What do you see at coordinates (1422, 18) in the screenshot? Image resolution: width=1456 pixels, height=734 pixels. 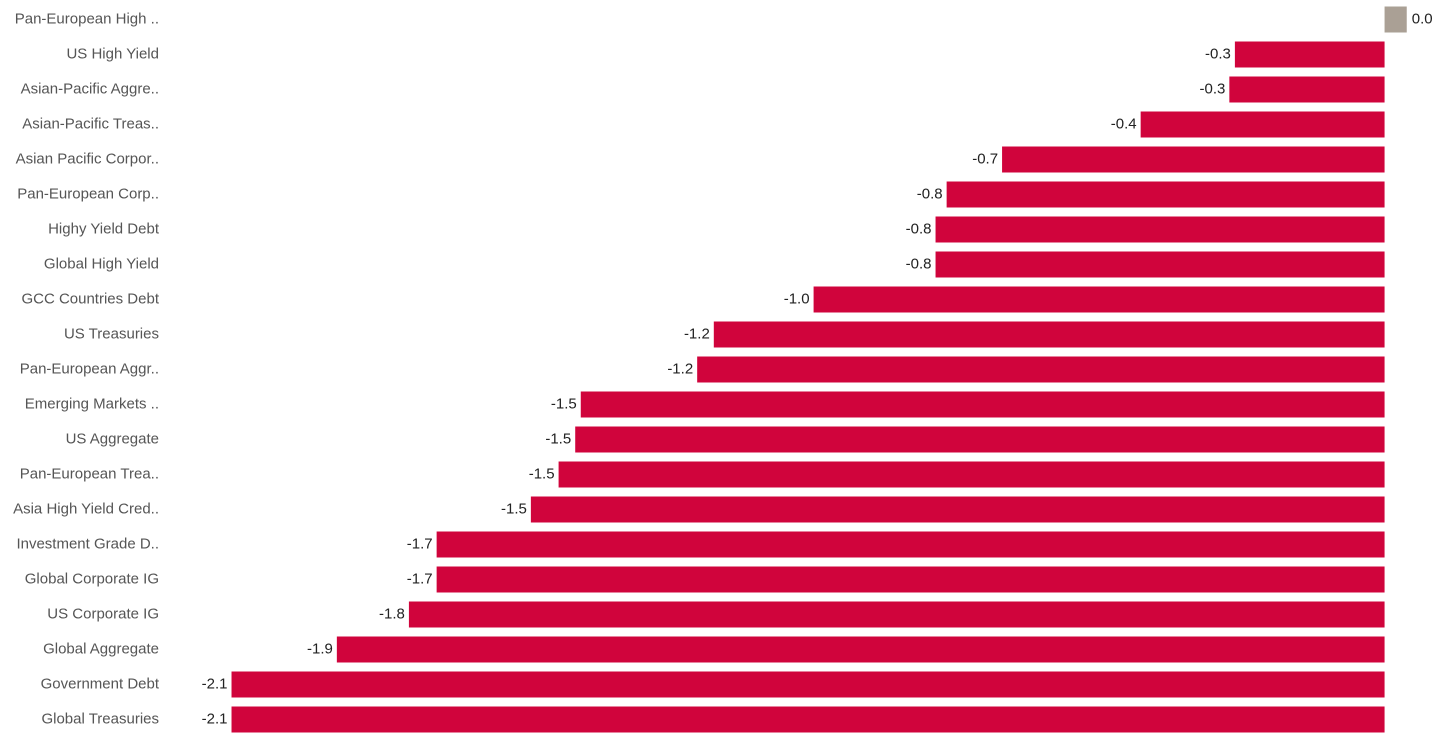 I see `value-label: 0.0` at bounding box center [1422, 18].